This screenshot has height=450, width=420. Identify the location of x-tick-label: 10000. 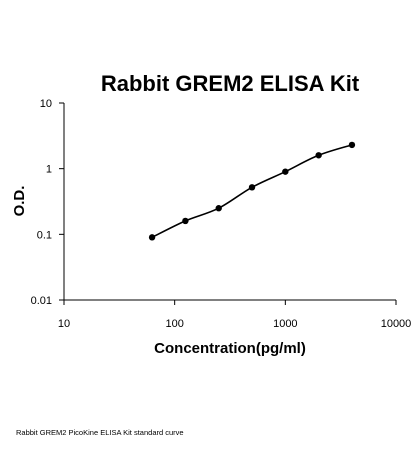
(396, 324).